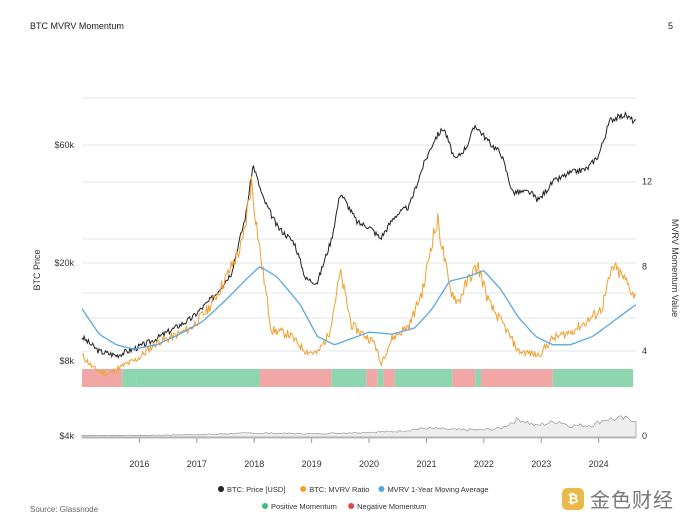  I want to click on x-tick-label: 2024, so click(599, 464).